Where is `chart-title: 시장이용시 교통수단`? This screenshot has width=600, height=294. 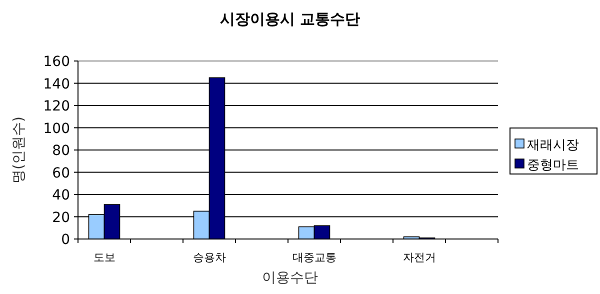
chart-title: 시장이용시 교통수단 is located at coordinates (290, 19).